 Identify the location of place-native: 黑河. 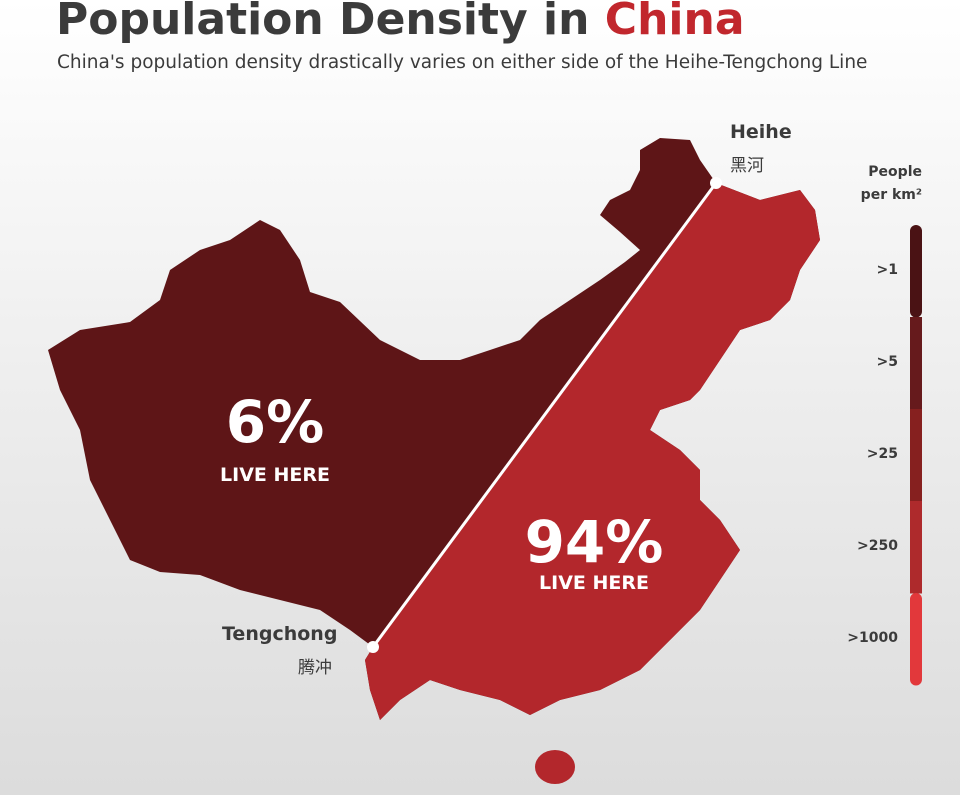
(747, 166).